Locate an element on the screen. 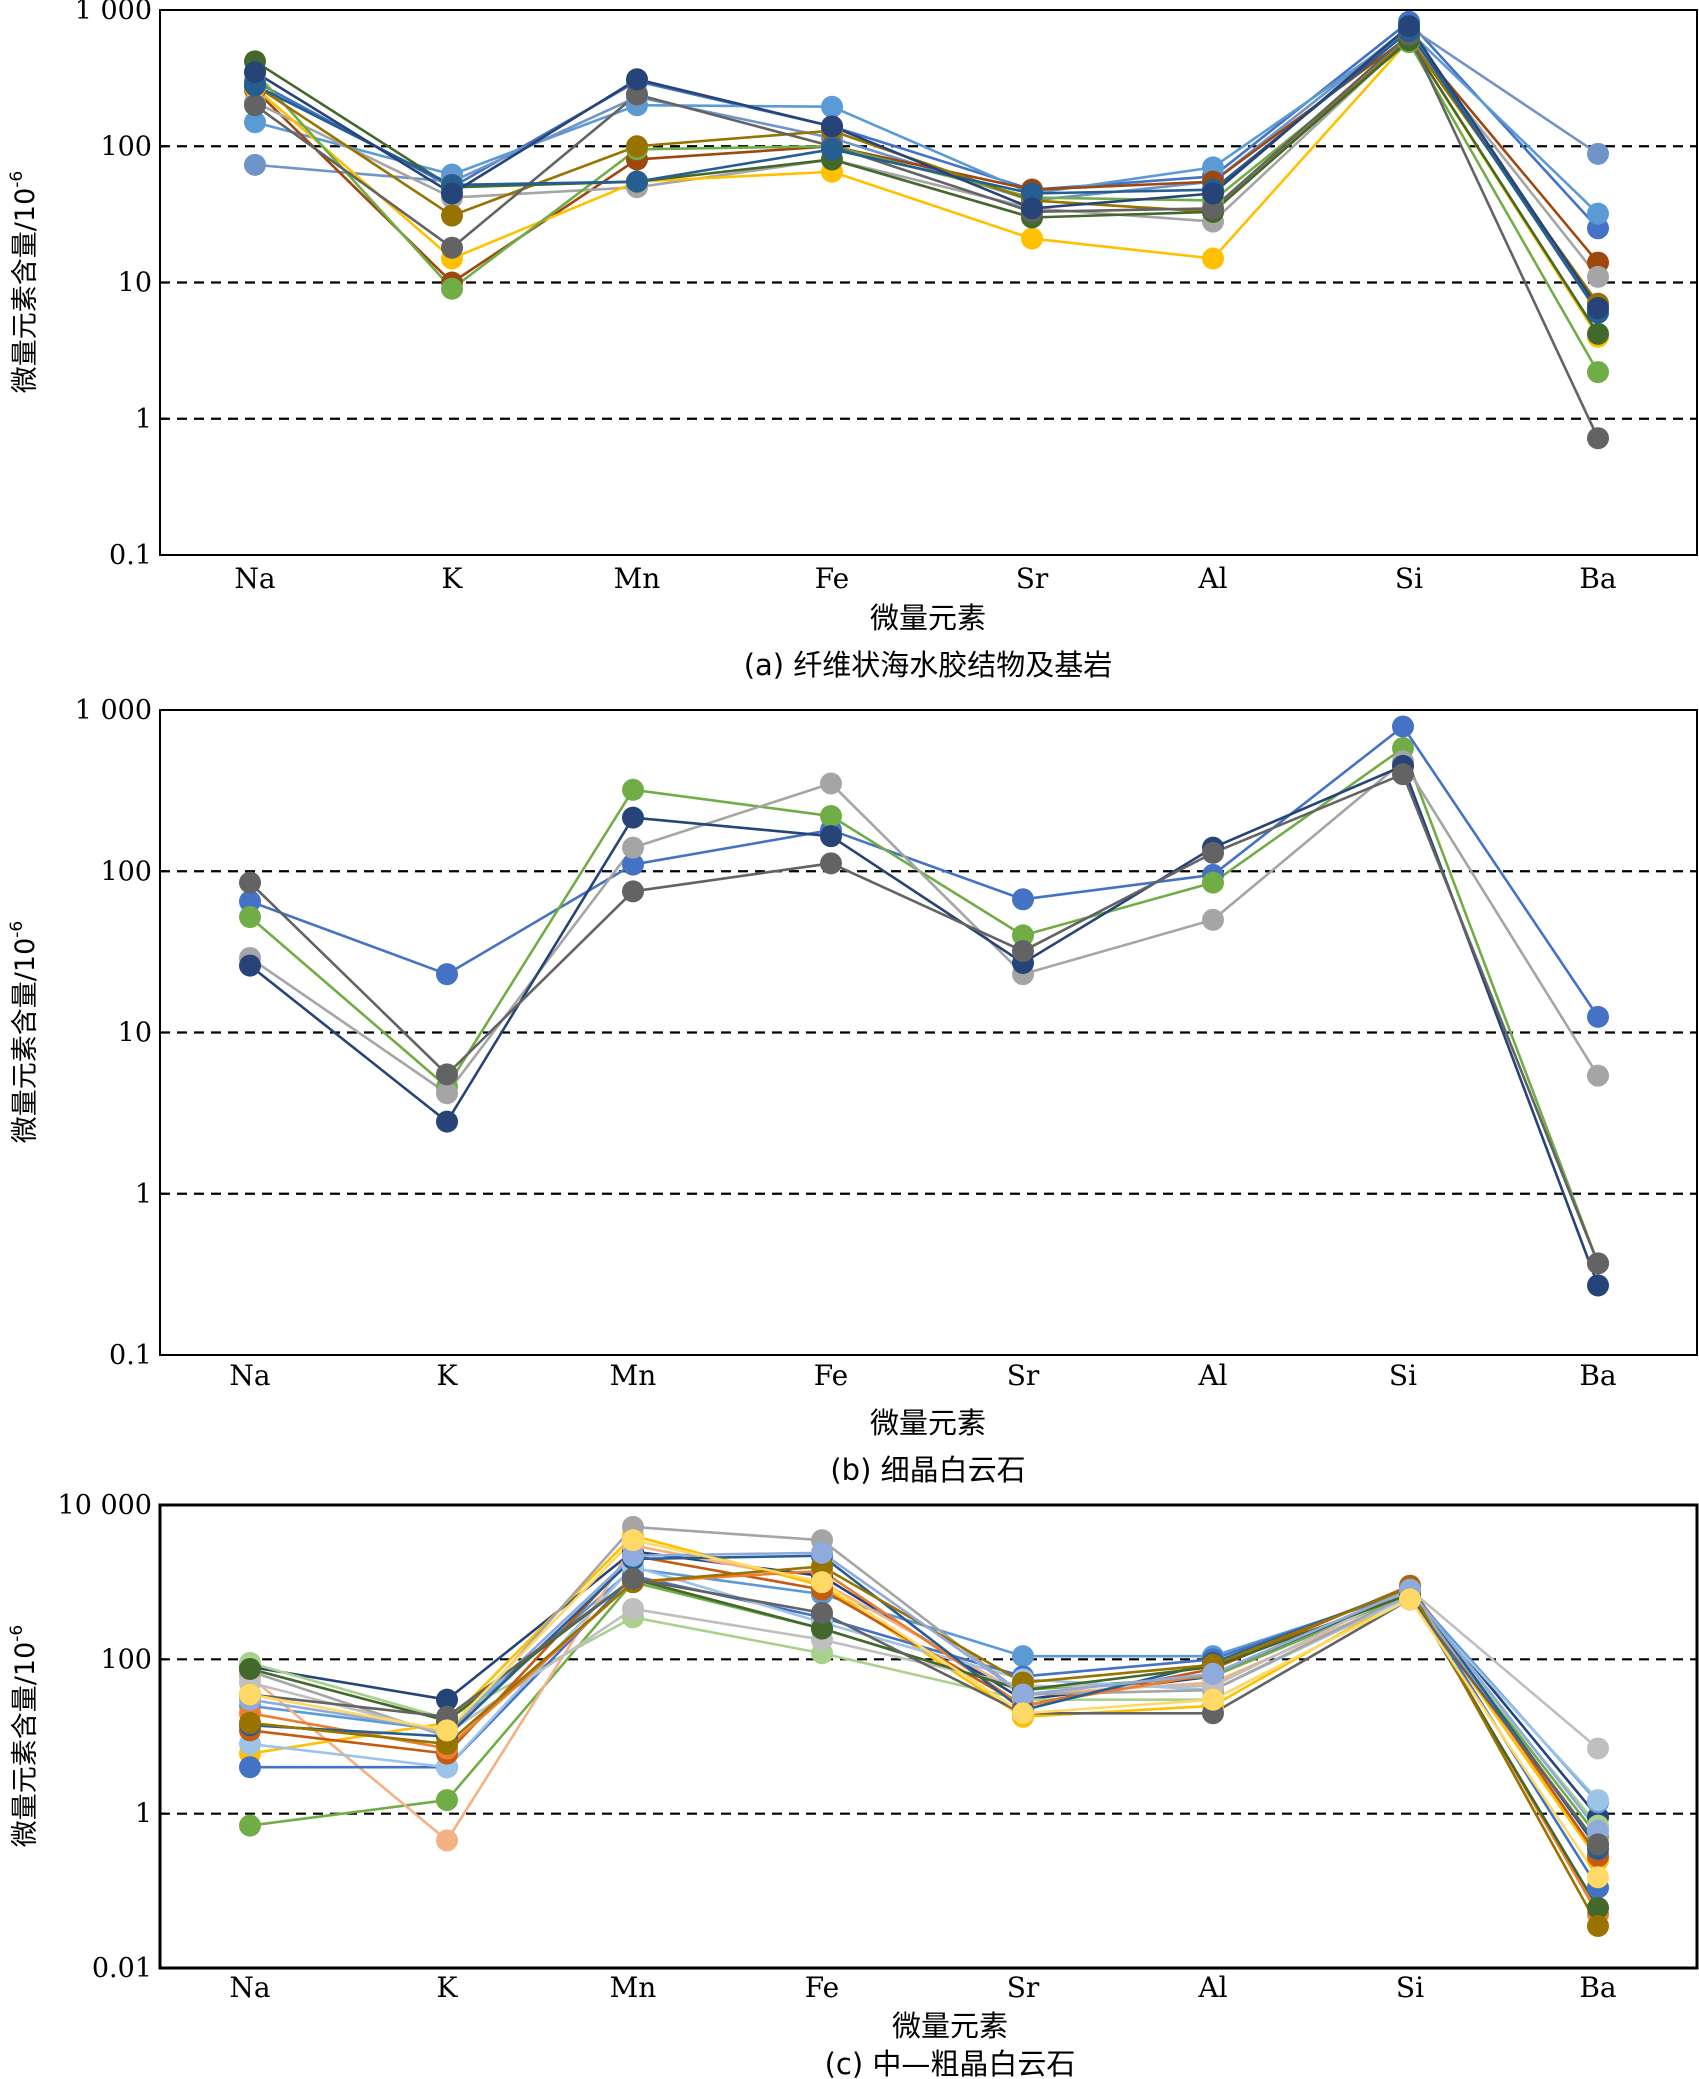 The width and height of the screenshot is (1699, 2079). x-tick-label-c: Sr is located at coordinates (1023, 1987).